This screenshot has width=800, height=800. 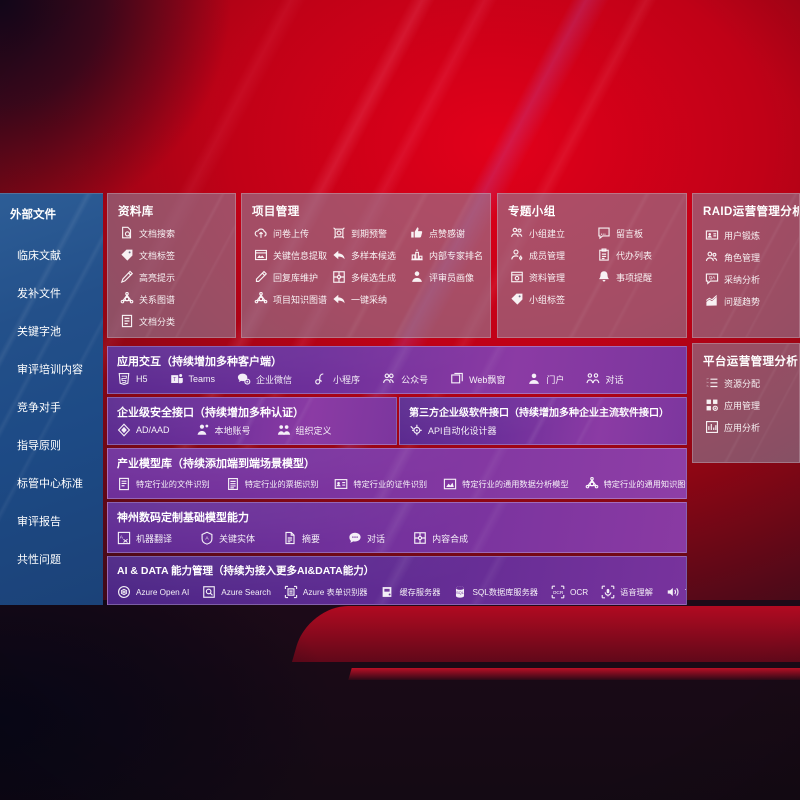 I want to click on adopt-arrow-icon, so click(x=339, y=299).